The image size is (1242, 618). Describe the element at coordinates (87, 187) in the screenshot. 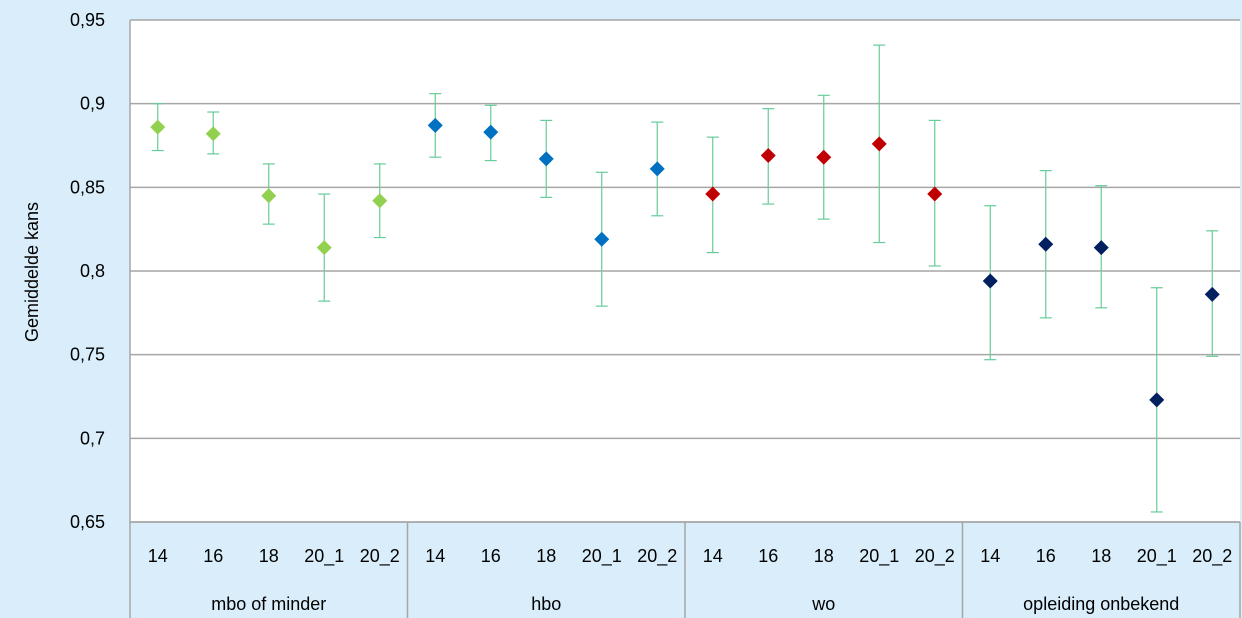

I see `y-tick-label: 0,85` at that location.